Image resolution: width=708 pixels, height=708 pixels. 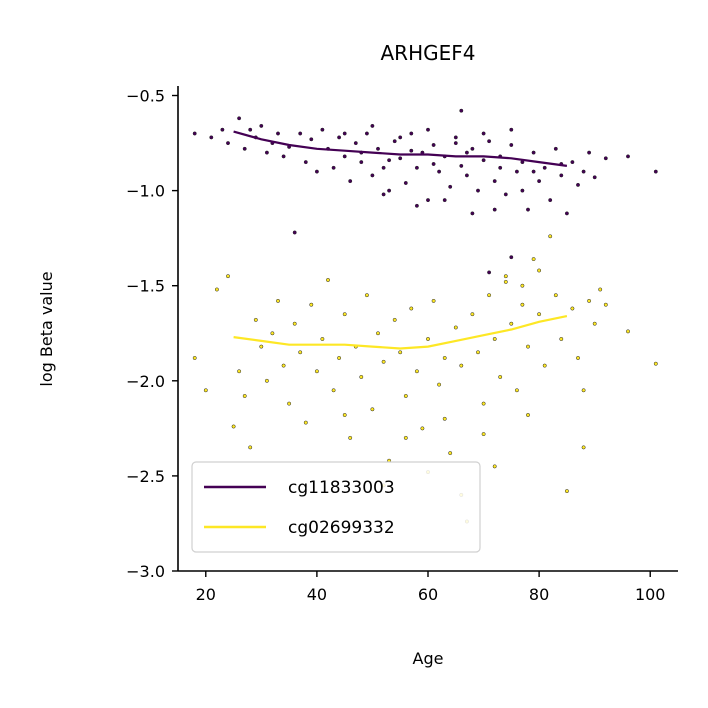 What do you see at coordinates (431, 587) in the screenshot?
I see `x-ticks: 20 40 60 80 100` at bounding box center [431, 587].